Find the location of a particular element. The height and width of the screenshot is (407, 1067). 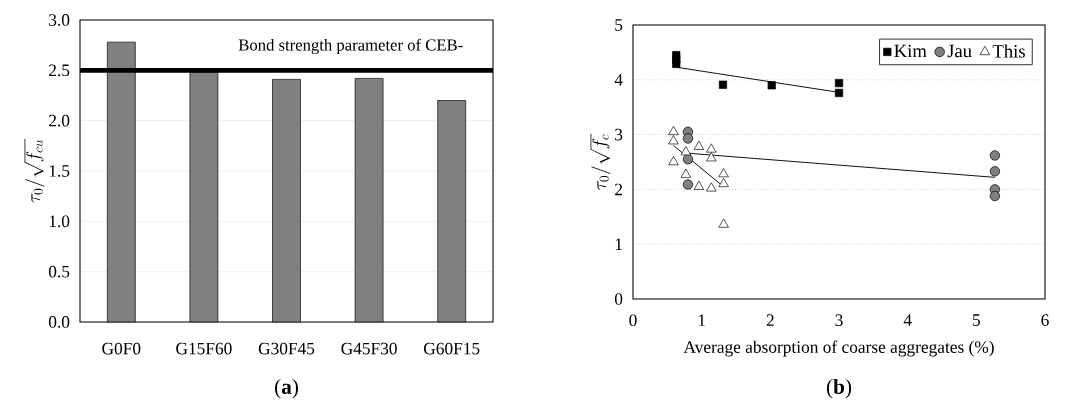

y-axis-title: $\tau_0/\sqrt{f_c}$ is located at coordinates (600, 161).